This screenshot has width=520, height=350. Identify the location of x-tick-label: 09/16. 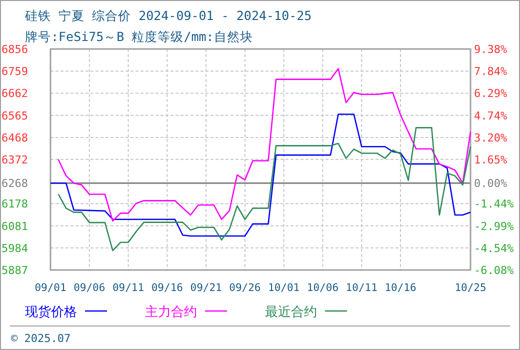
(167, 288).